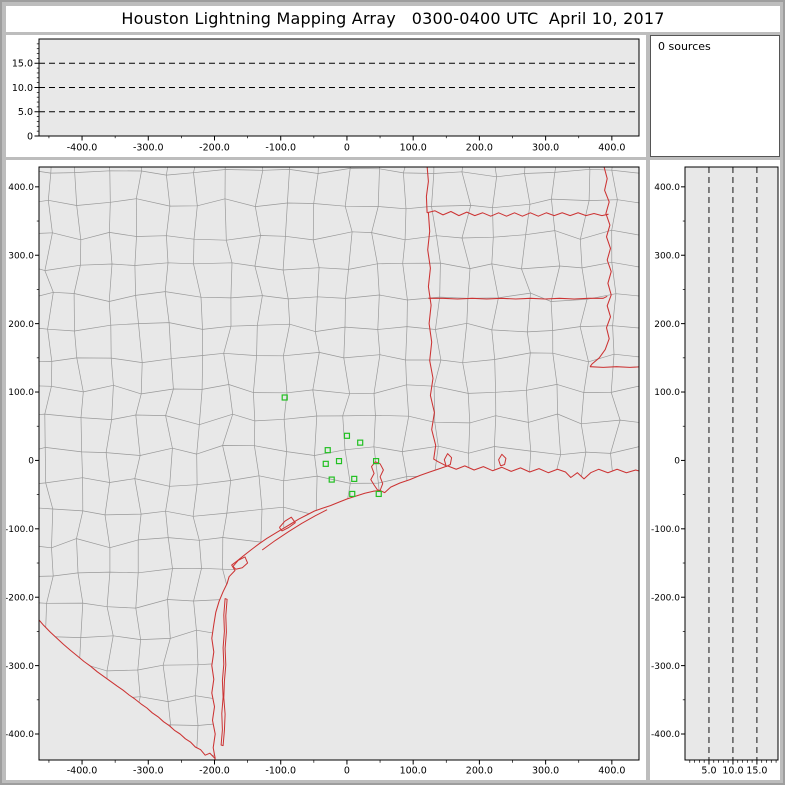 This screenshot has height=785, width=785. What do you see at coordinates (331, 446) in the screenshot?
I see `lma-stations` at bounding box center [331, 446].